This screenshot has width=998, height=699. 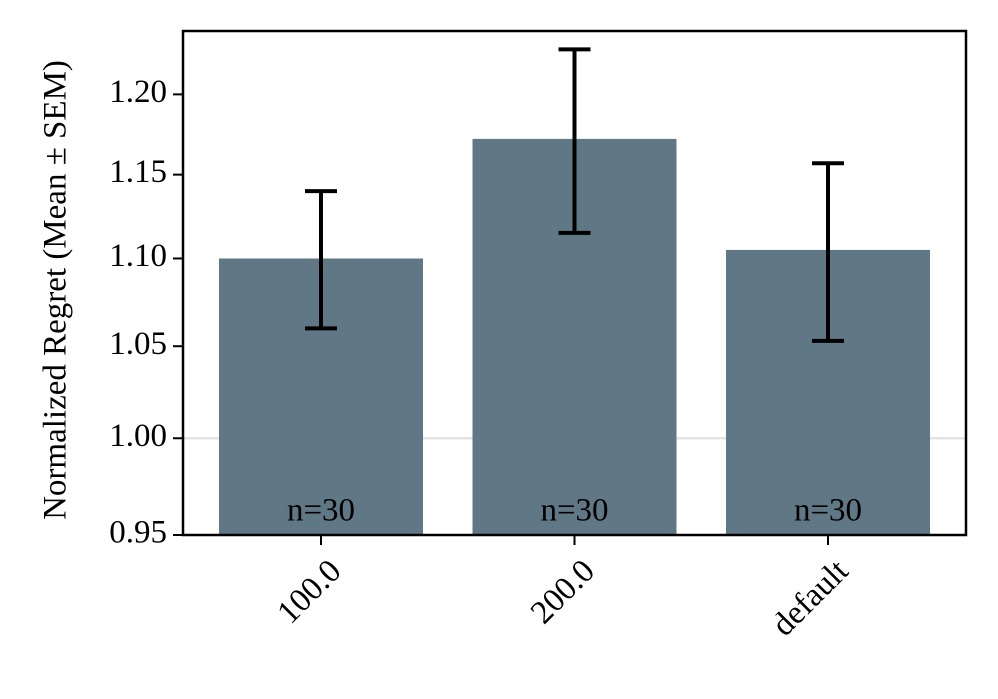 I want to click on y-tick-label: 1.05, so click(x=138, y=344).